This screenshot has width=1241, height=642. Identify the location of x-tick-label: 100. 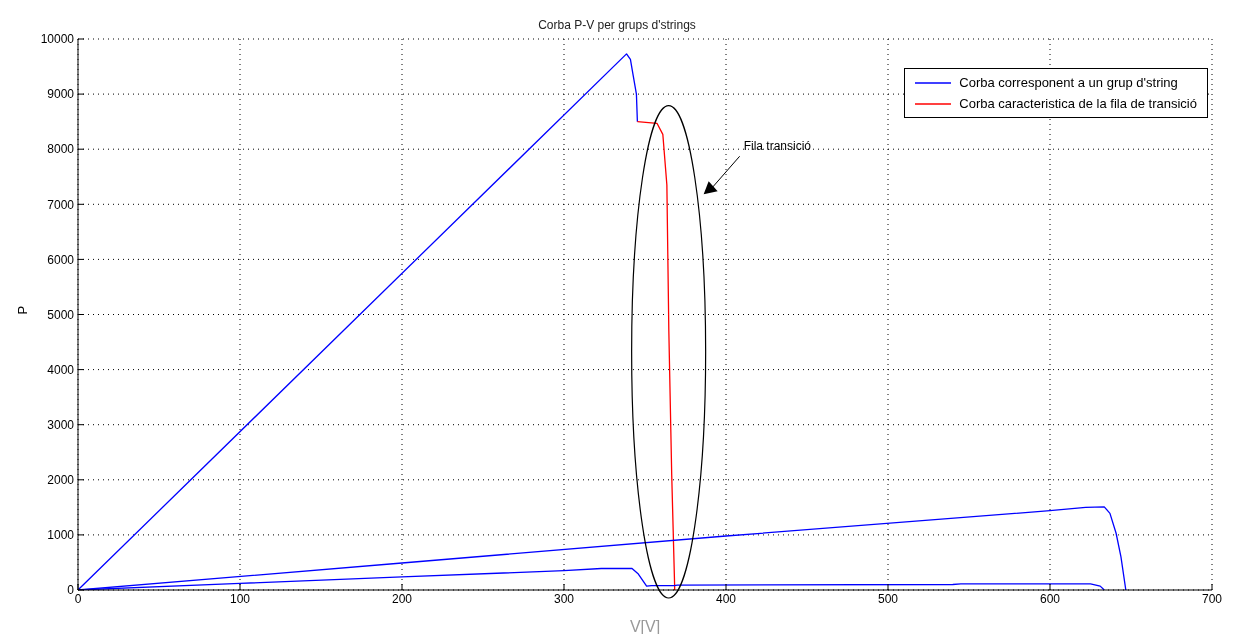
(240, 598).